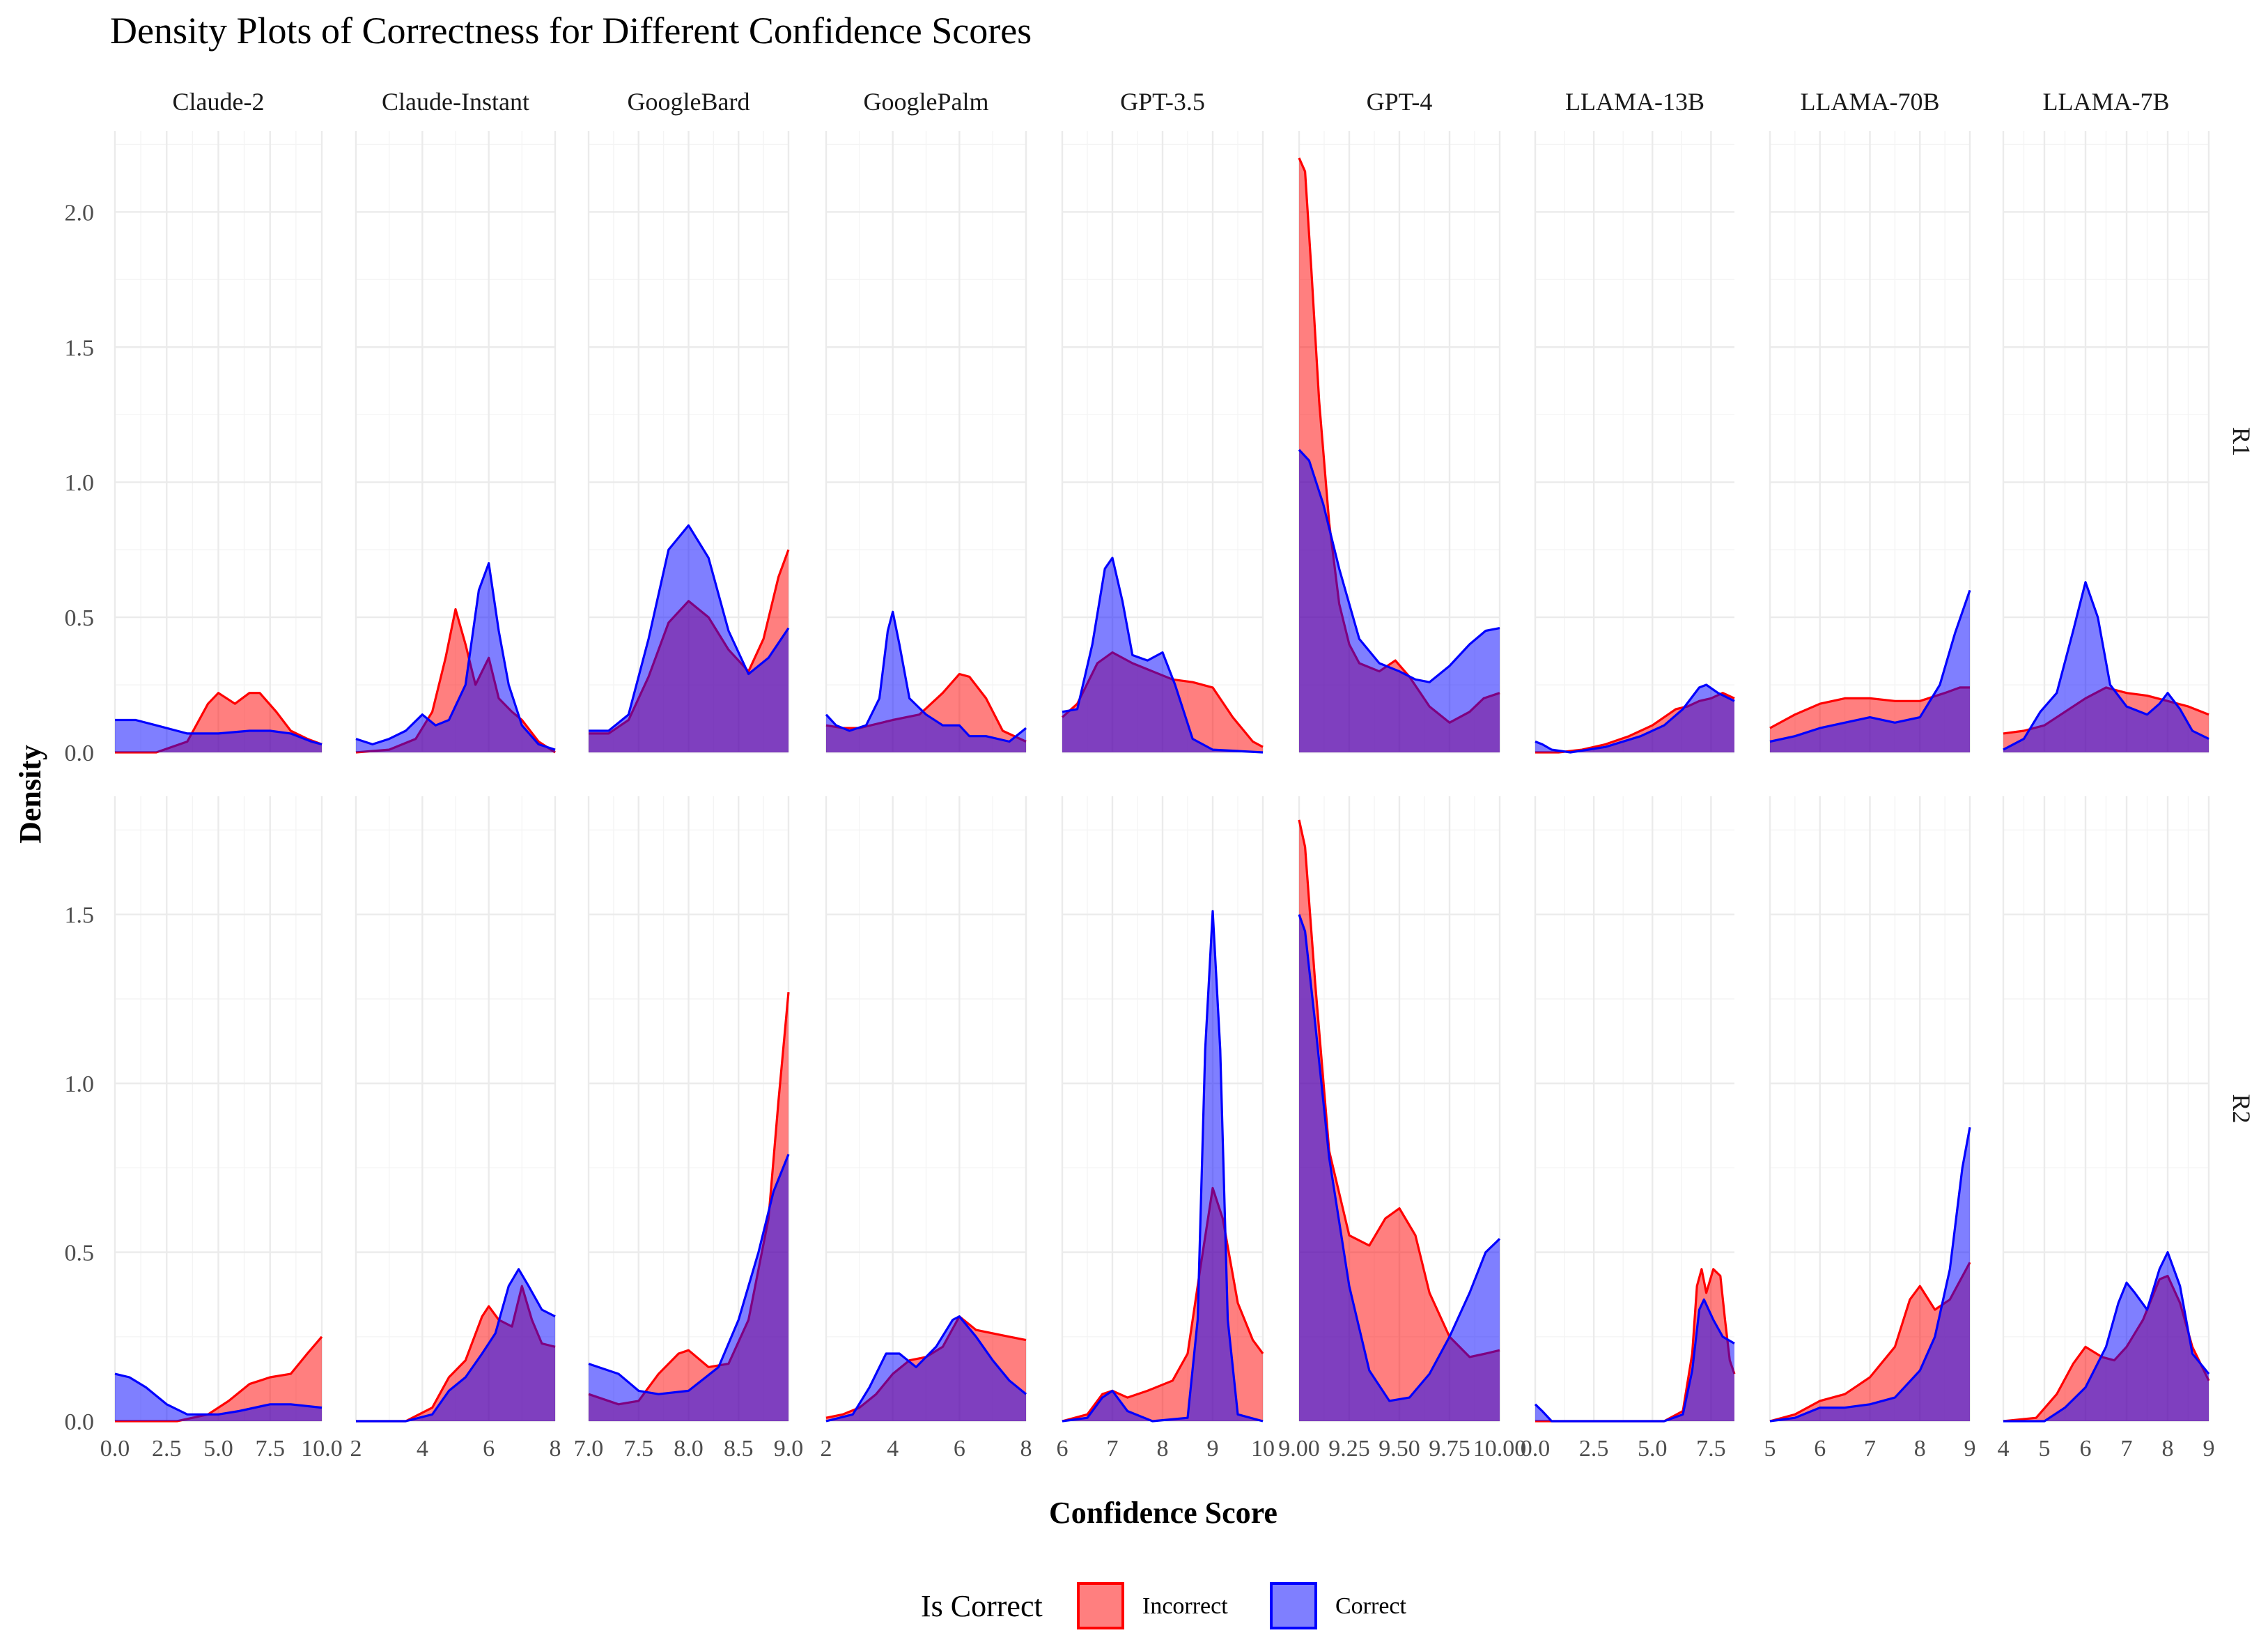 This screenshot has width=2268, height=1642. I want to click on x-tick-label: 9.00, so click(1299, 1449).